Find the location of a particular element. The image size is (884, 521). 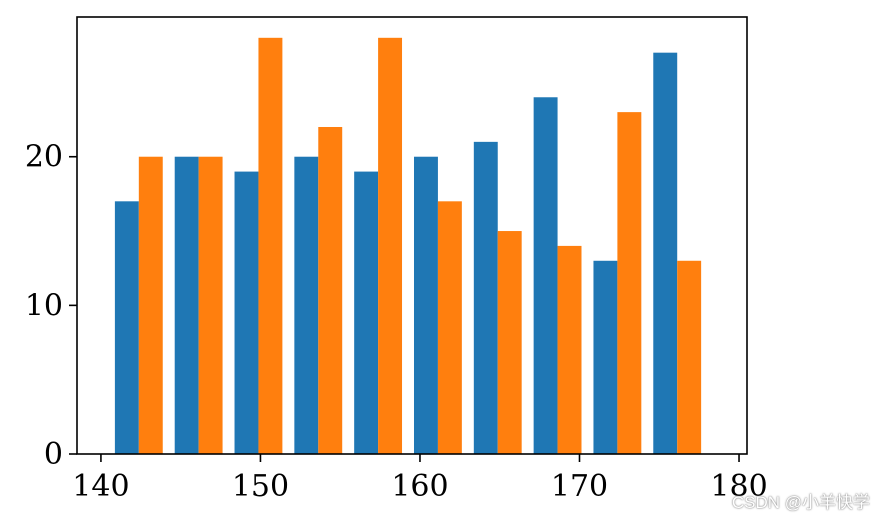

y-tick-label: 0 is located at coordinates (53, 454).